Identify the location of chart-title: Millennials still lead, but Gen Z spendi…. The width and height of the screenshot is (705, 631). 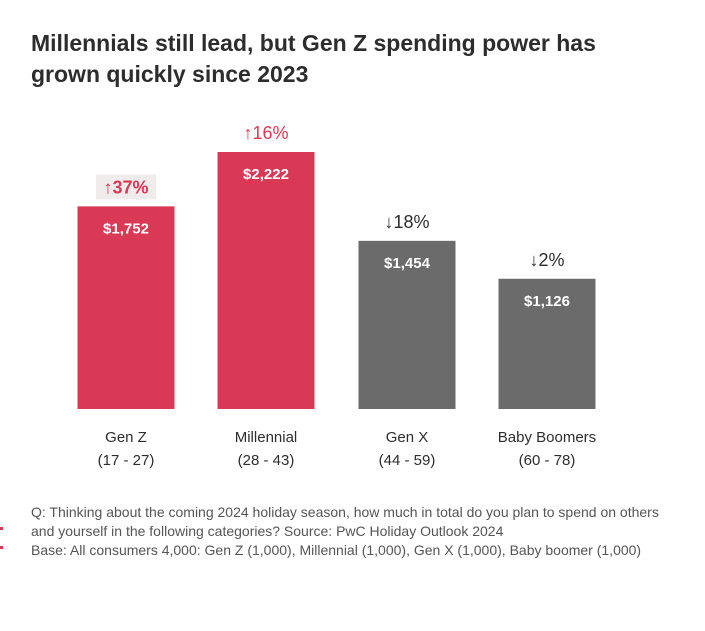
(313, 58).